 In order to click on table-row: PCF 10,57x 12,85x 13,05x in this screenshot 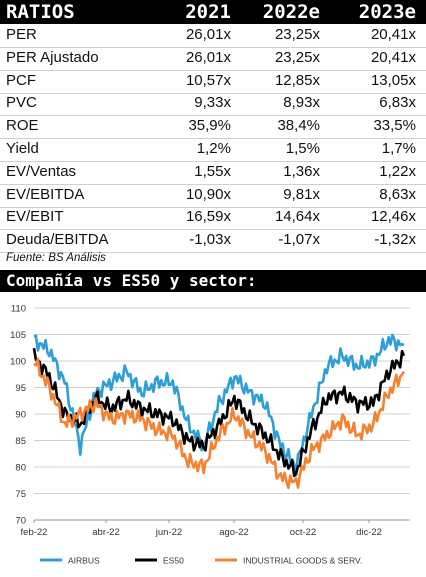, I will do `click(213, 82)`.